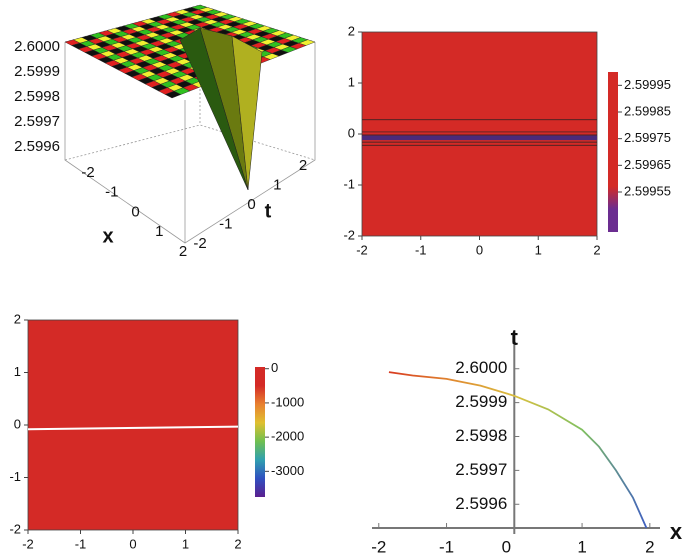 The height and width of the screenshot is (560, 685). Describe the element at coordinates (307, 42) in the screenshot. I see `surface-cell` at that location.